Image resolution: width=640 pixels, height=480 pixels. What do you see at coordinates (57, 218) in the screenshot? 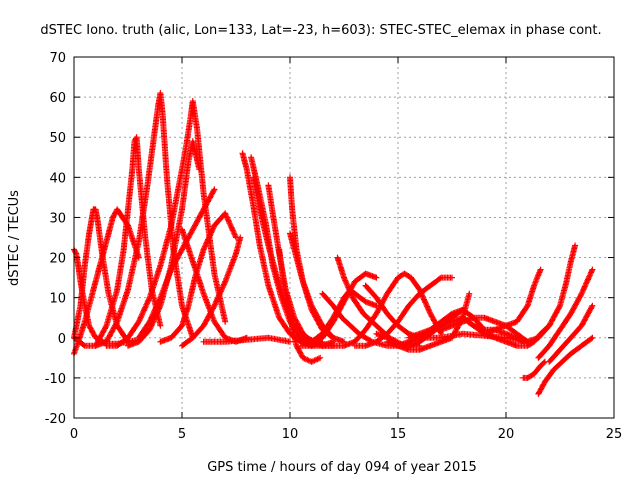
I see `y-tick-label: 30` at bounding box center [57, 218].